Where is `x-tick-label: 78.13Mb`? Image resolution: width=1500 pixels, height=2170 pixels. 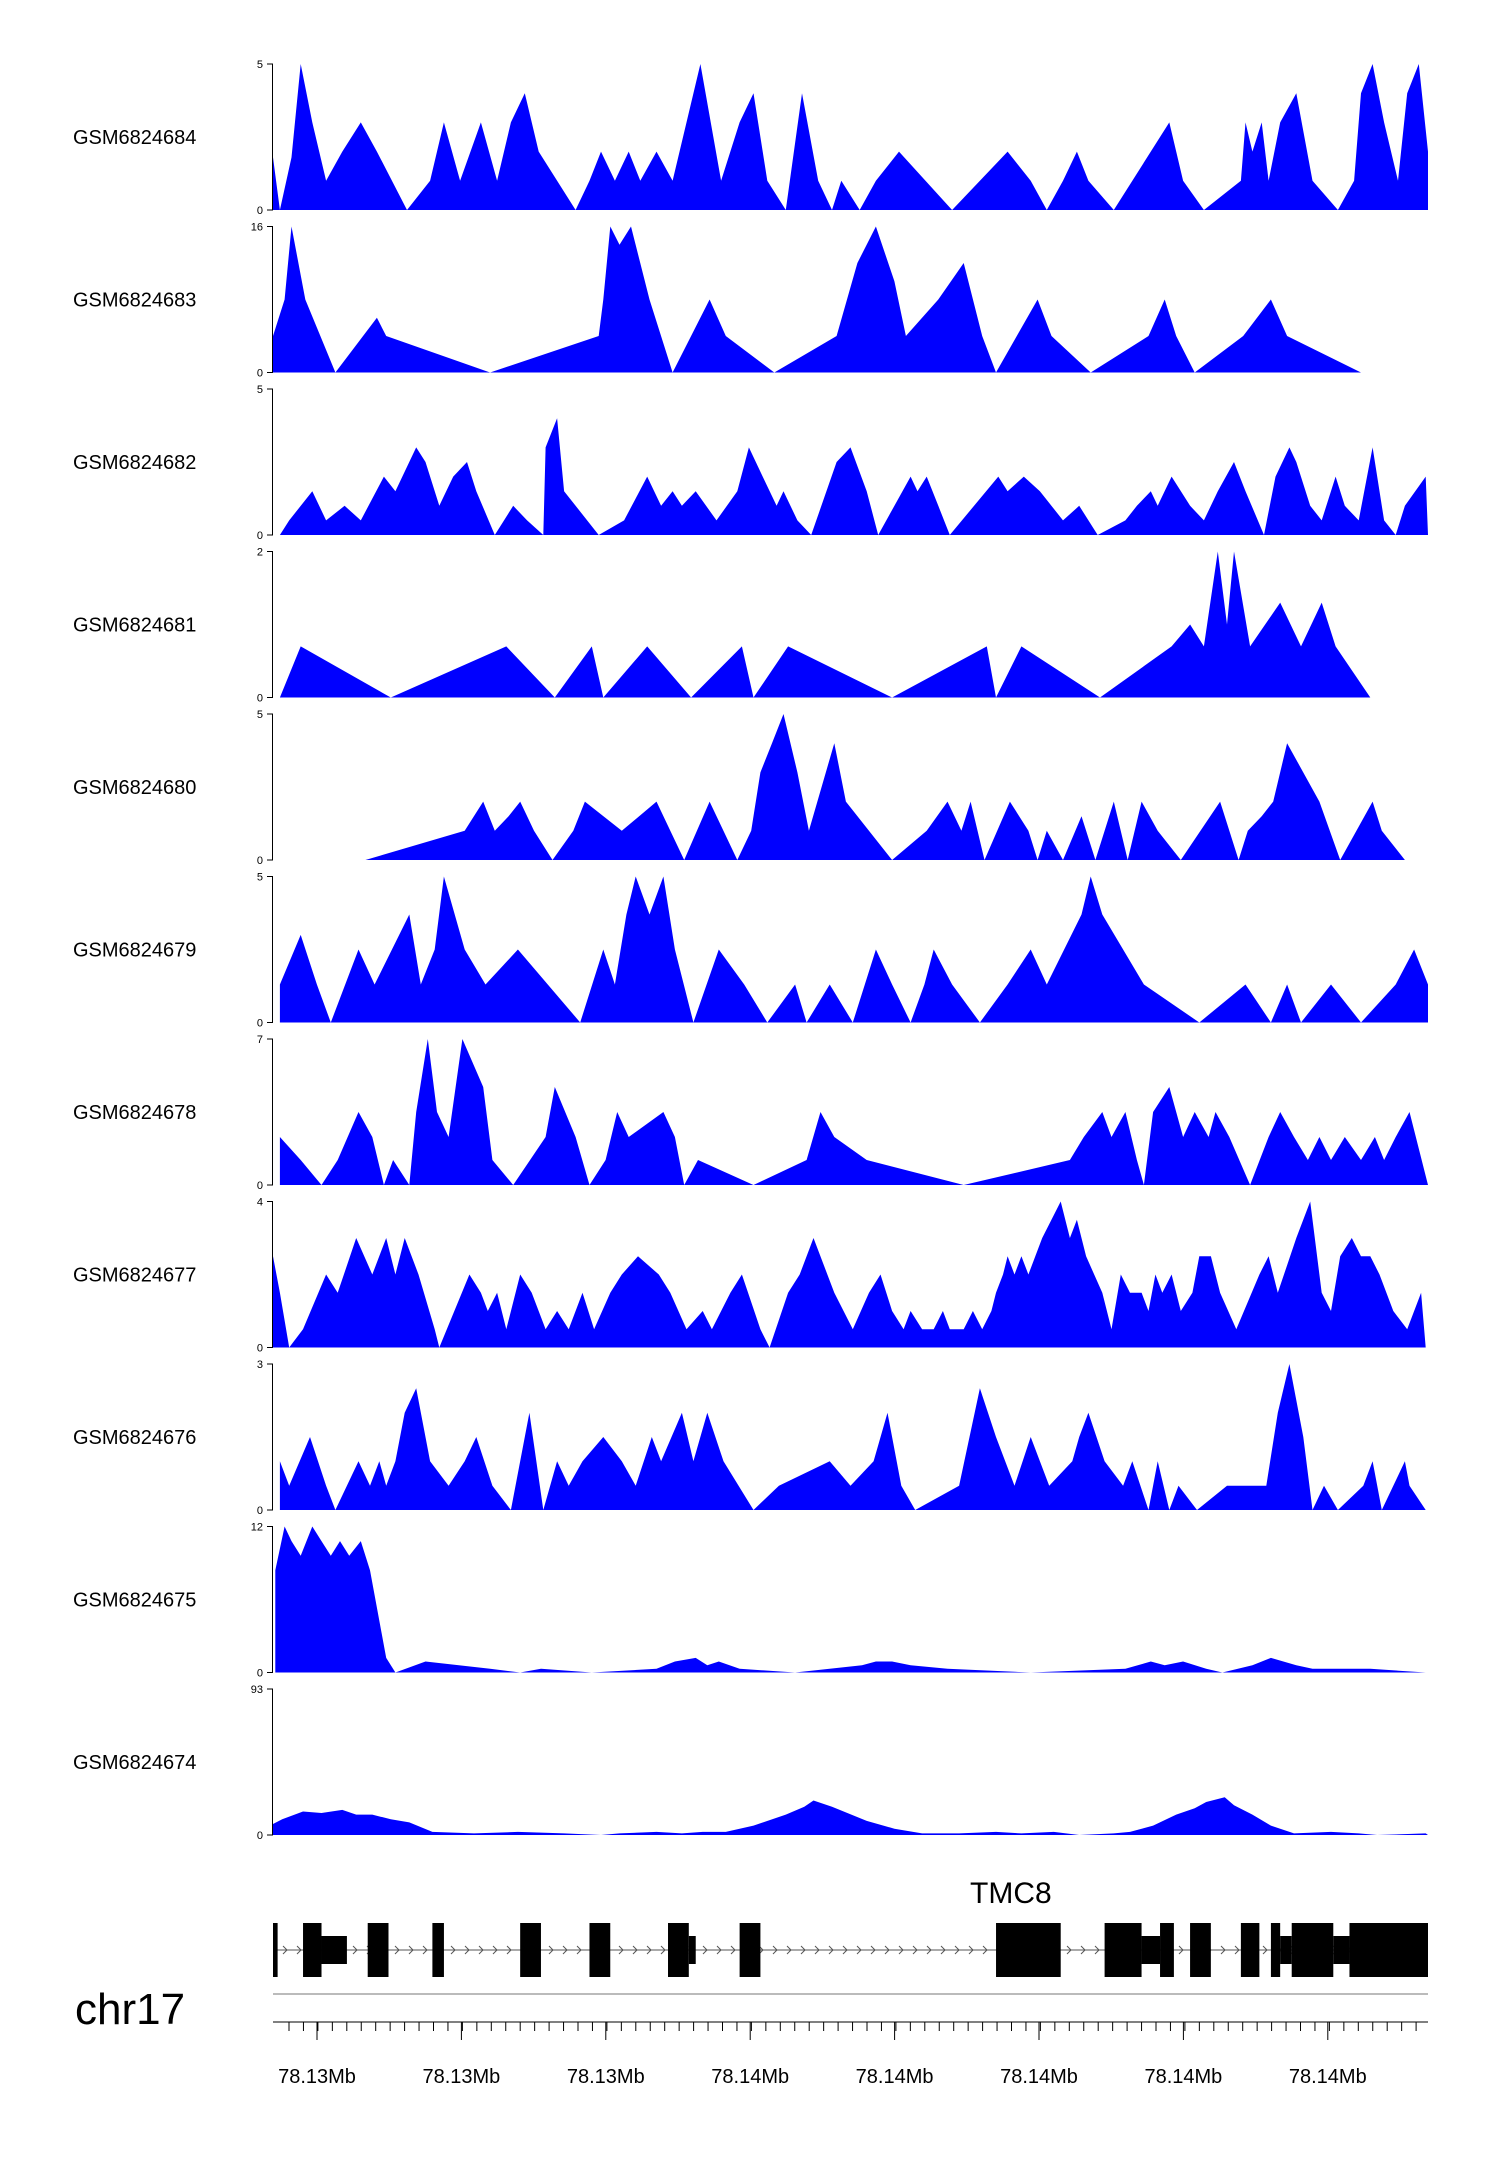
x-tick-label: 78.13Mb is located at coordinates (317, 2077).